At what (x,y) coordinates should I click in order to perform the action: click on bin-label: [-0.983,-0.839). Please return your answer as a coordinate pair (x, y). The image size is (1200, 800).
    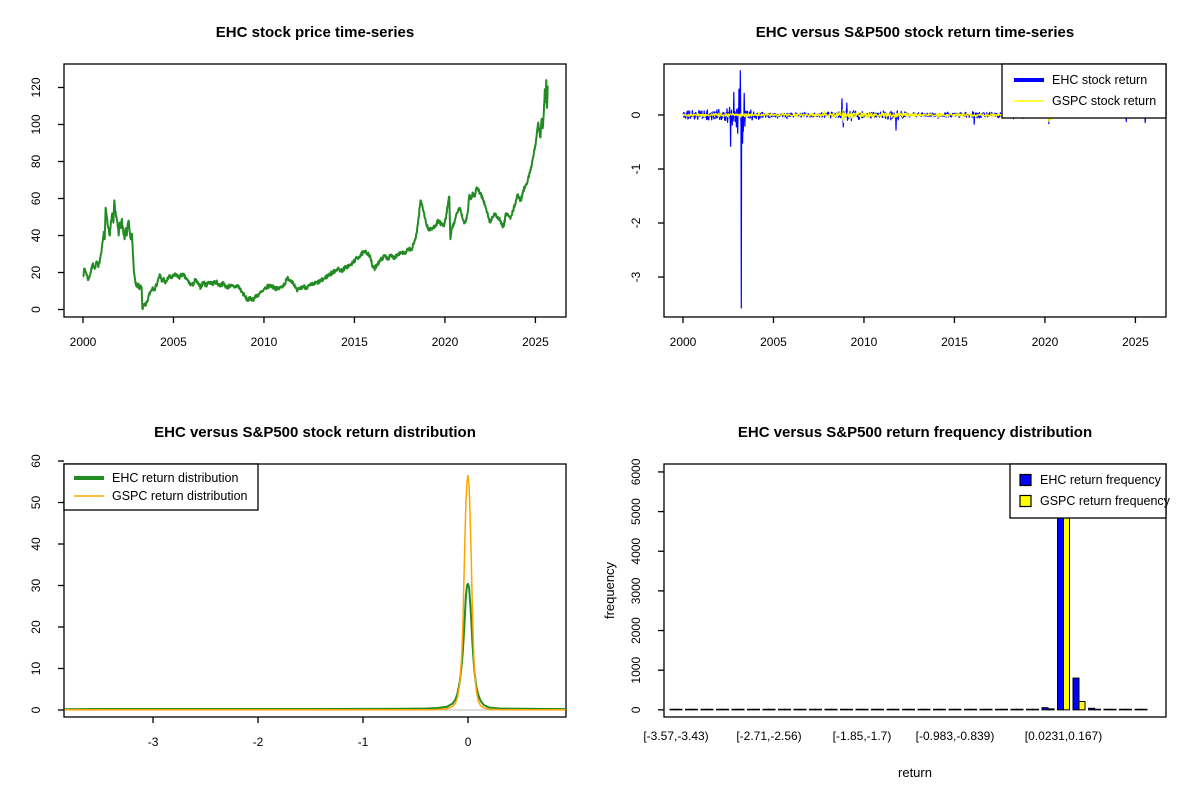
    Looking at the image, I should click on (955, 736).